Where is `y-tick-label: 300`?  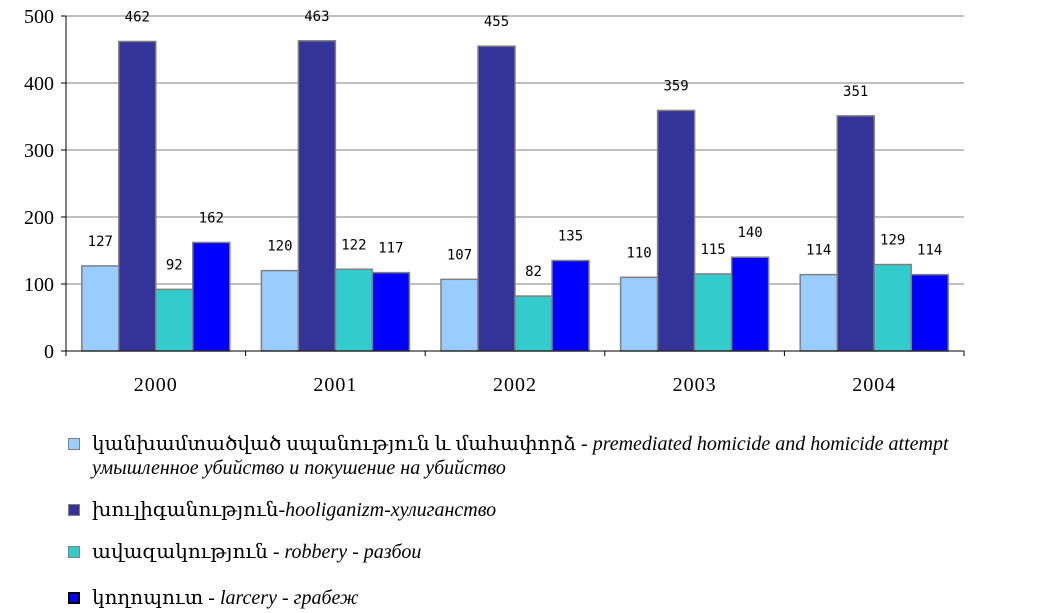
y-tick-label: 300 is located at coordinates (39, 151).